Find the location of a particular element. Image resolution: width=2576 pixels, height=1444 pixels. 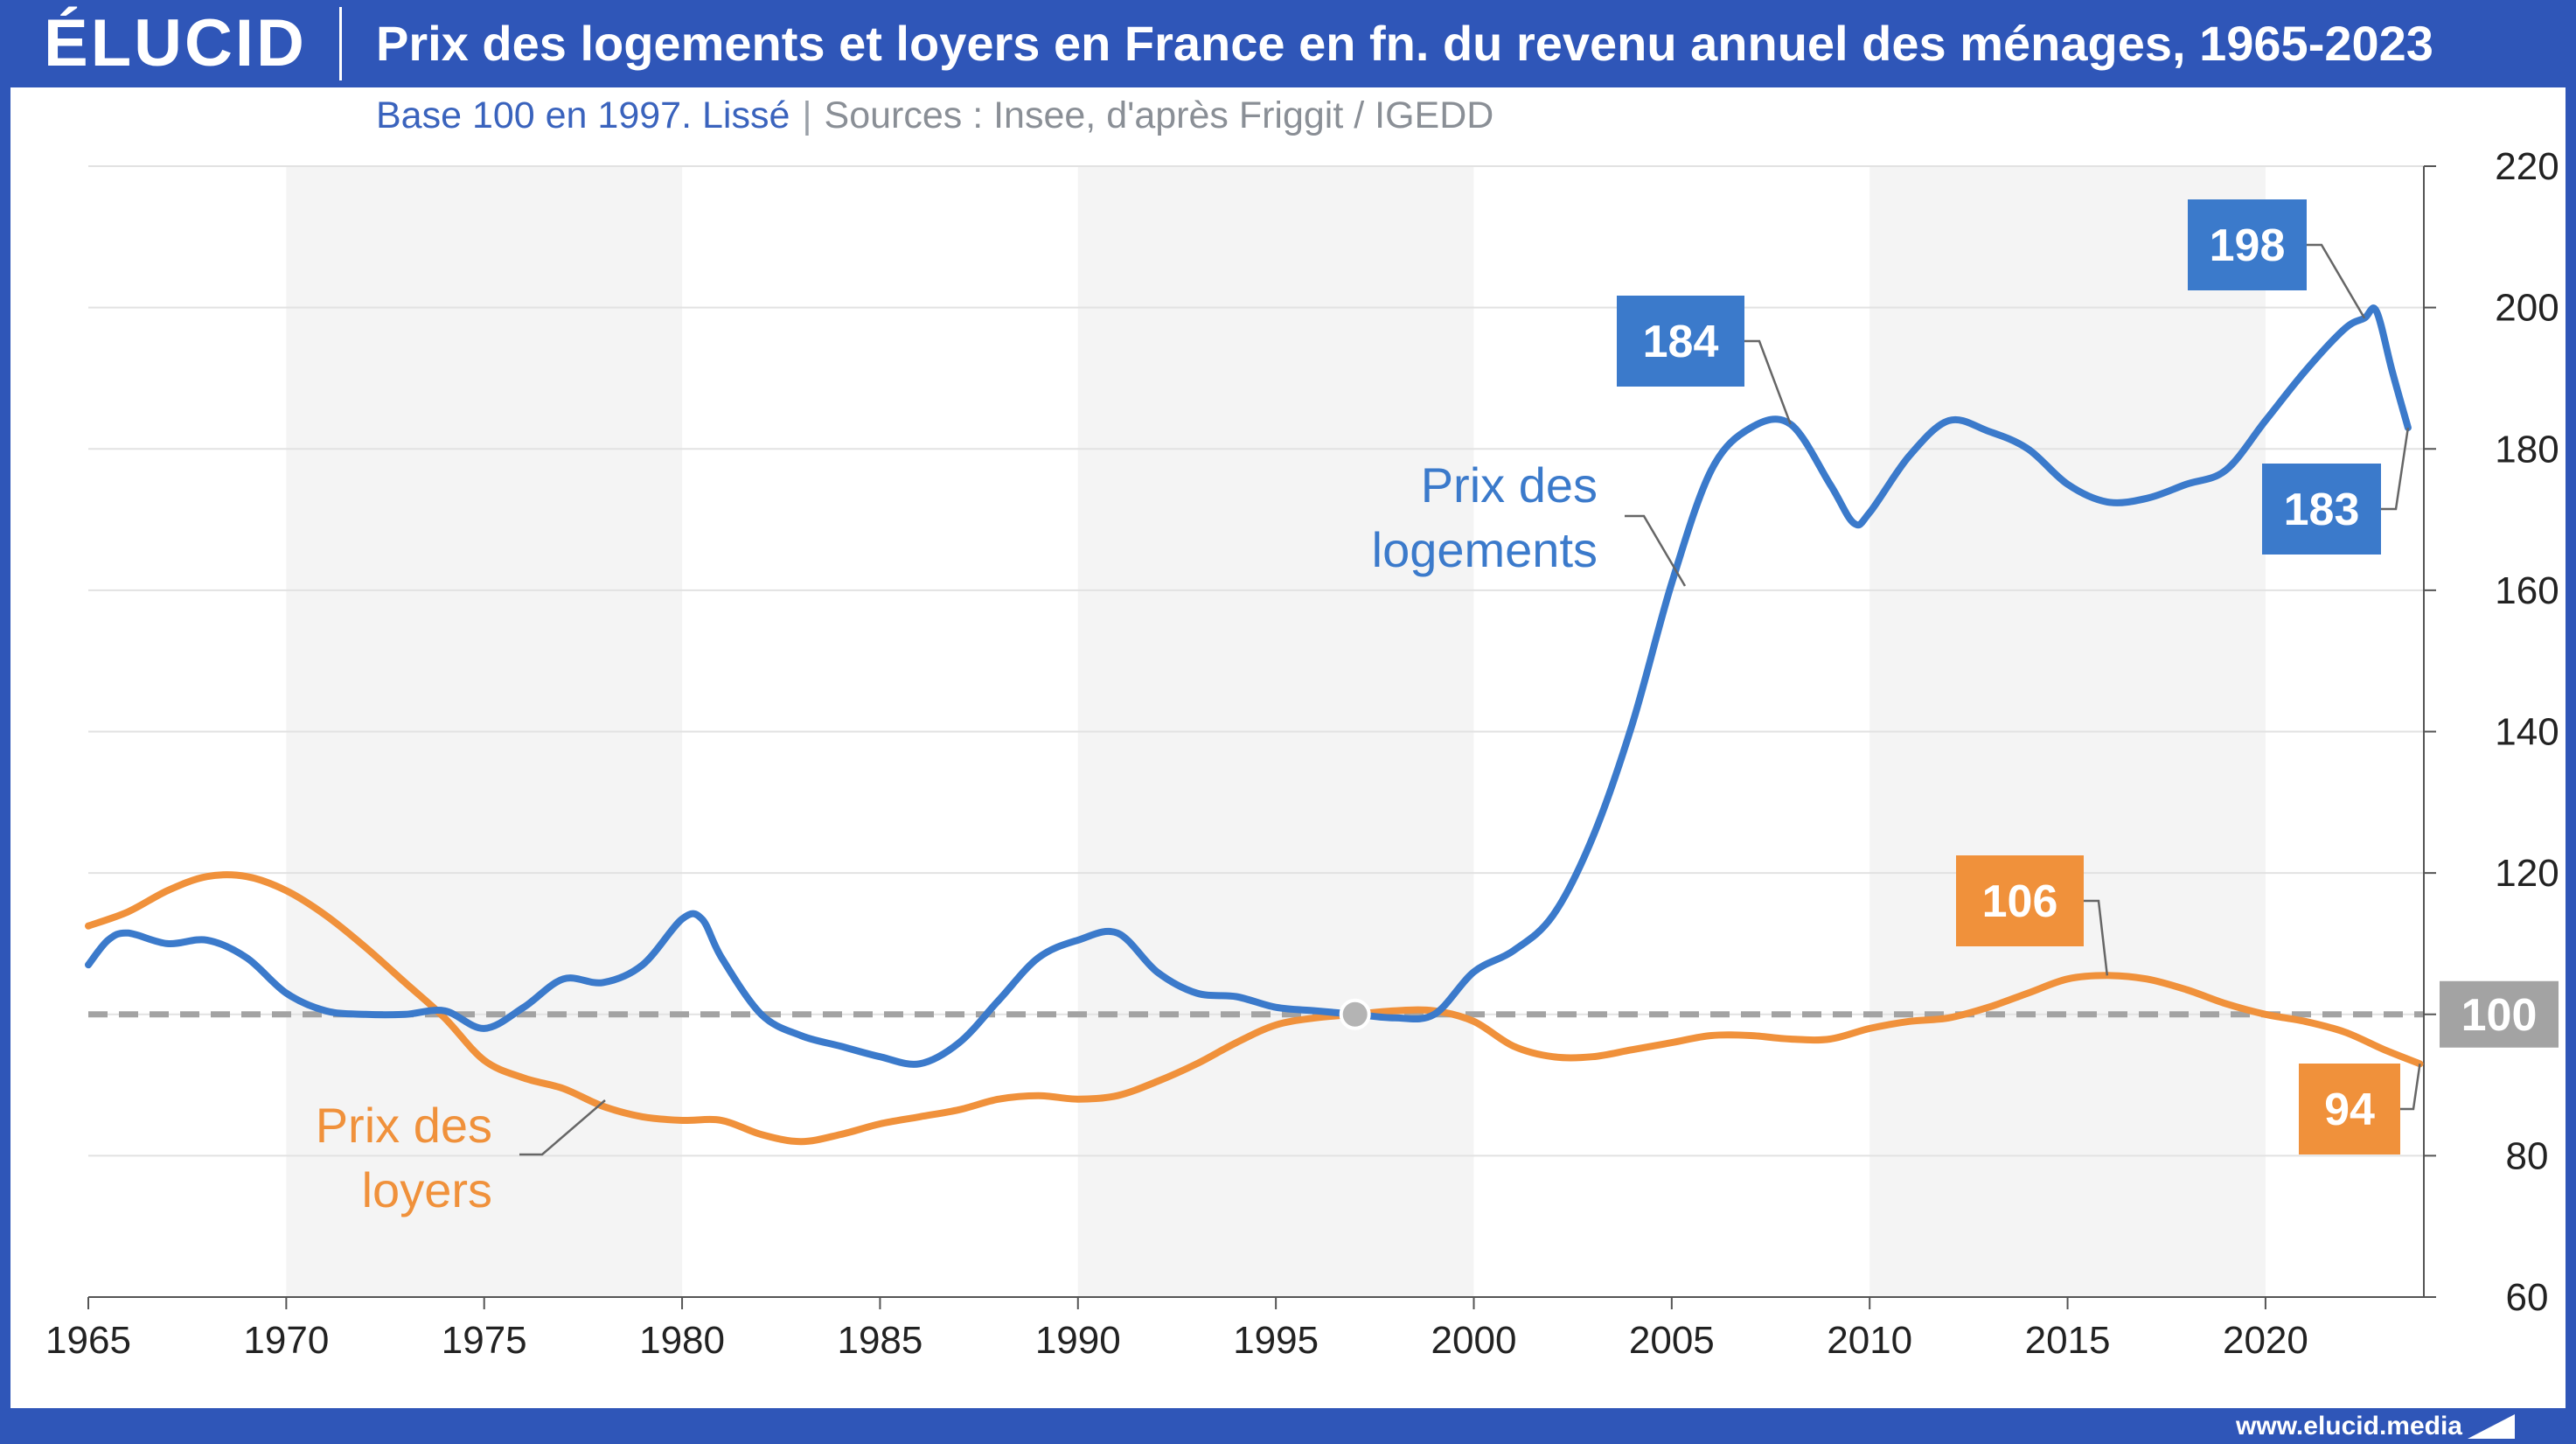

annotation-loyers-1: 94 is located at coordinates (2360, 1109).